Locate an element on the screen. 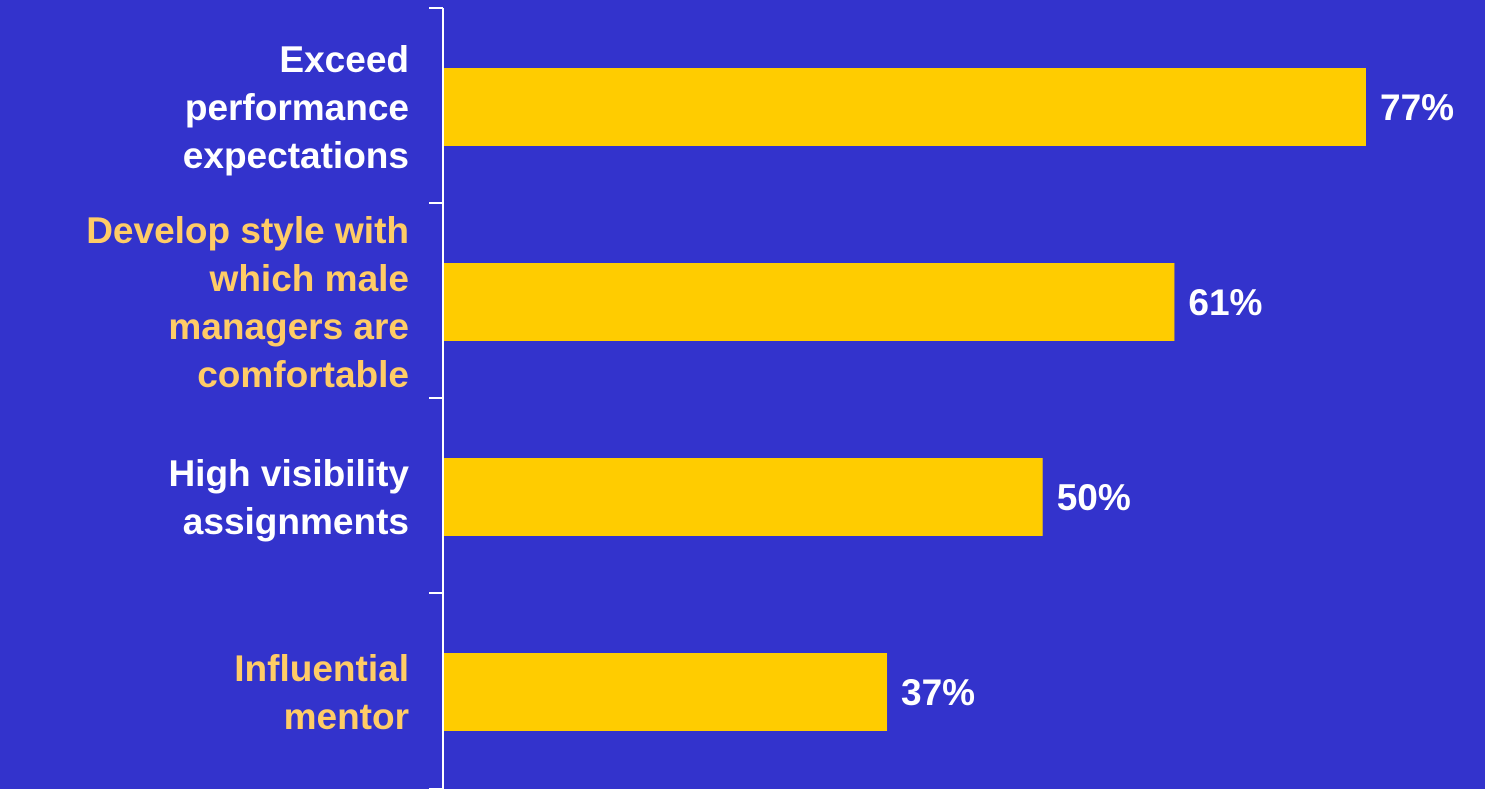 This screenshot has height=789, width=1485. value-label-2: 50% is located at coordinates (1094, 497).